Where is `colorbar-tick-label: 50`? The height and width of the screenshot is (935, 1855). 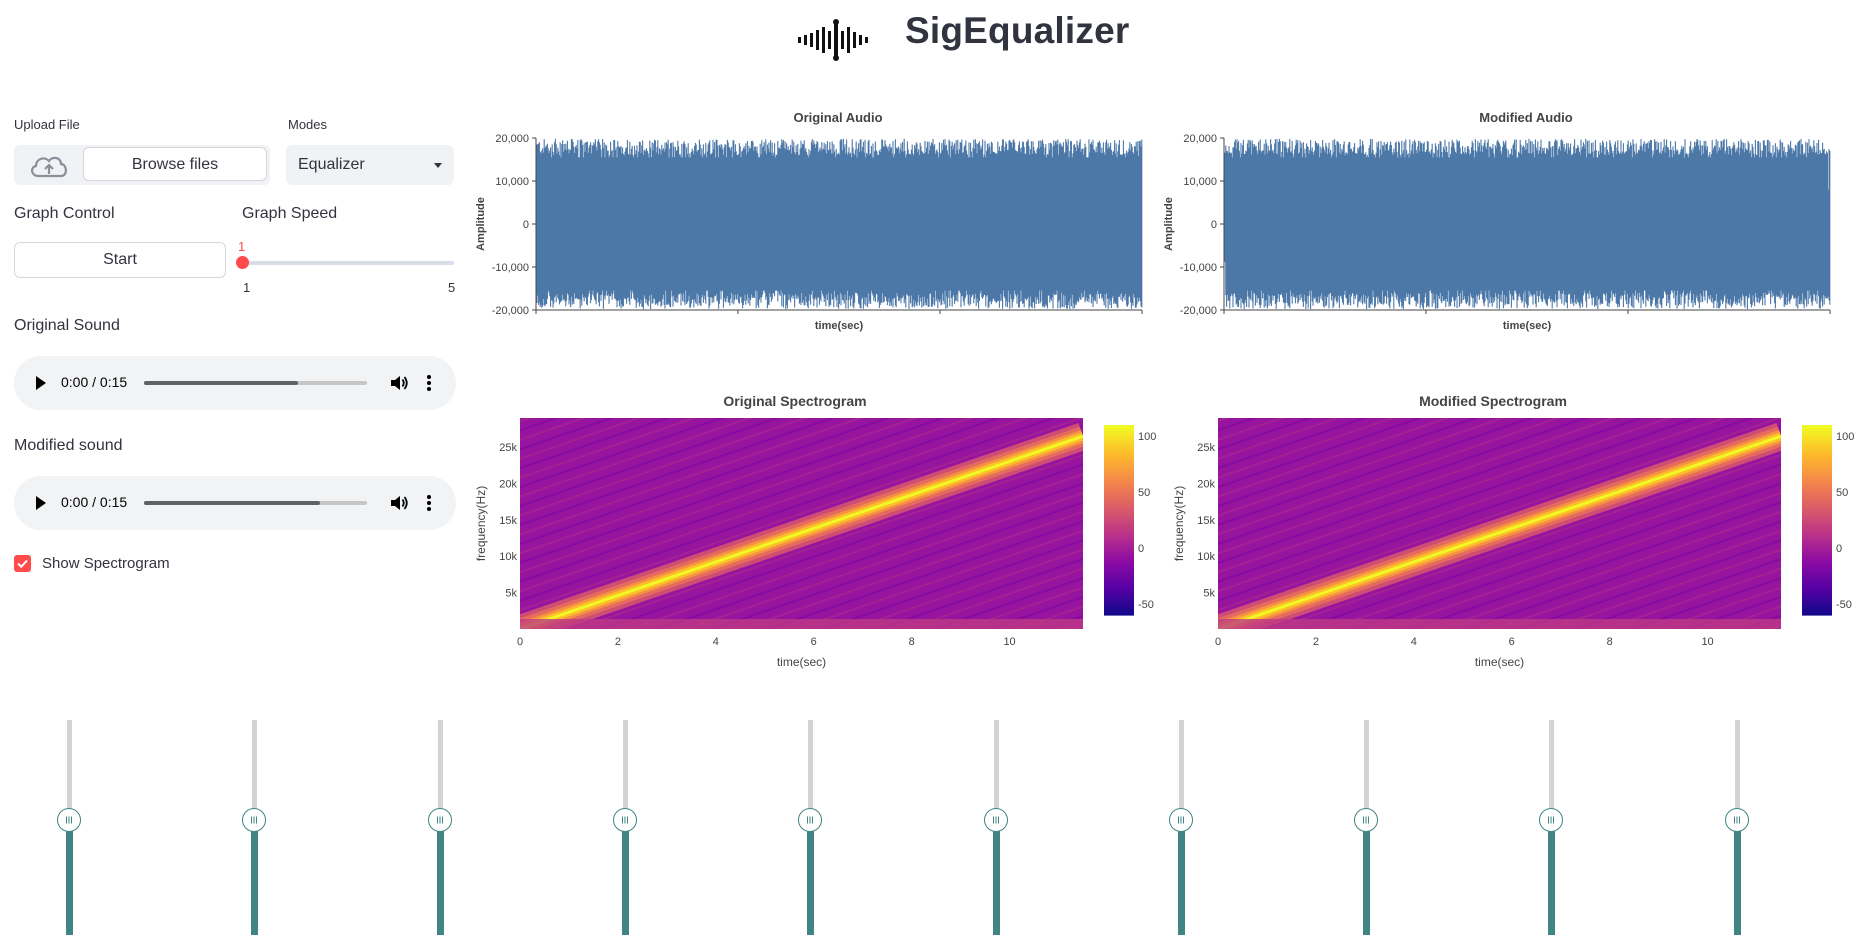 colorbar-tick-label: 50 is located at coordinates (1144, 493).